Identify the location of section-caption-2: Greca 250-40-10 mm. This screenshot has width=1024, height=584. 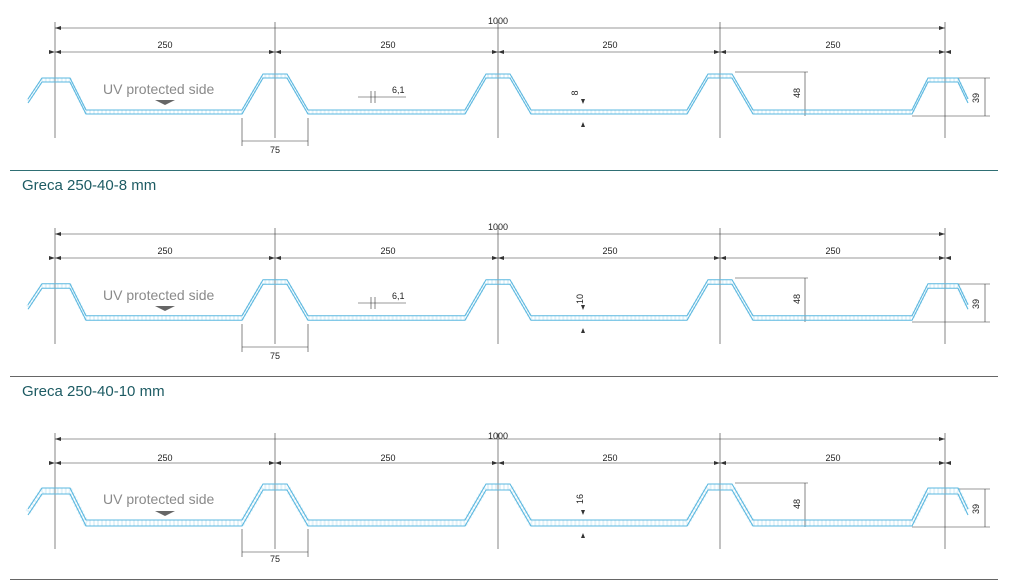
(93, 391).